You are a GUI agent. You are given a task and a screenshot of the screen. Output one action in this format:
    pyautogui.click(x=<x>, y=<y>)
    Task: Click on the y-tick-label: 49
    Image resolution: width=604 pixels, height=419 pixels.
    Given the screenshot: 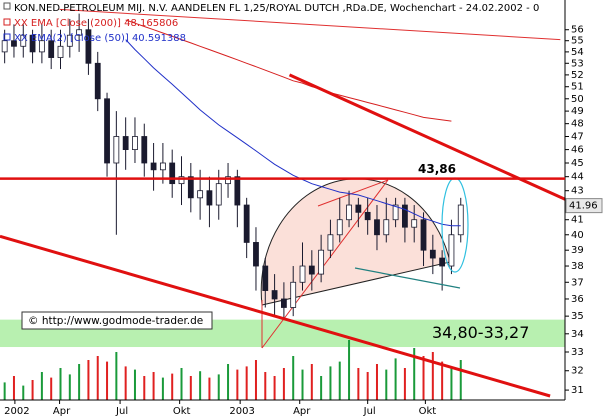 What is the action you would take?
    pyautogui.click(x=577, y=111)
    